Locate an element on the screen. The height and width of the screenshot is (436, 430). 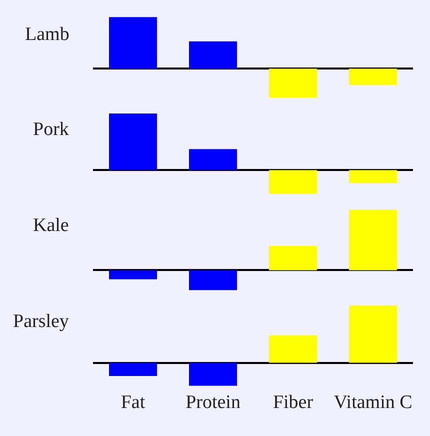
chart-title: Lamb is located at coordinates (47, 34).